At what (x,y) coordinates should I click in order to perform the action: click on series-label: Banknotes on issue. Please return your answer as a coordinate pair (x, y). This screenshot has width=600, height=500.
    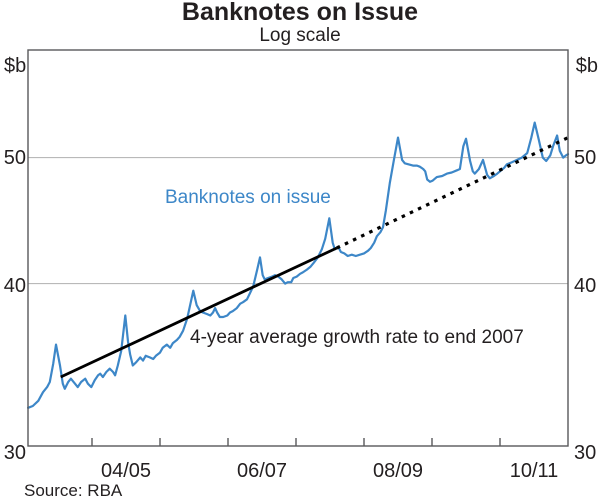
    Looking at the image, I should click on (248, 197).